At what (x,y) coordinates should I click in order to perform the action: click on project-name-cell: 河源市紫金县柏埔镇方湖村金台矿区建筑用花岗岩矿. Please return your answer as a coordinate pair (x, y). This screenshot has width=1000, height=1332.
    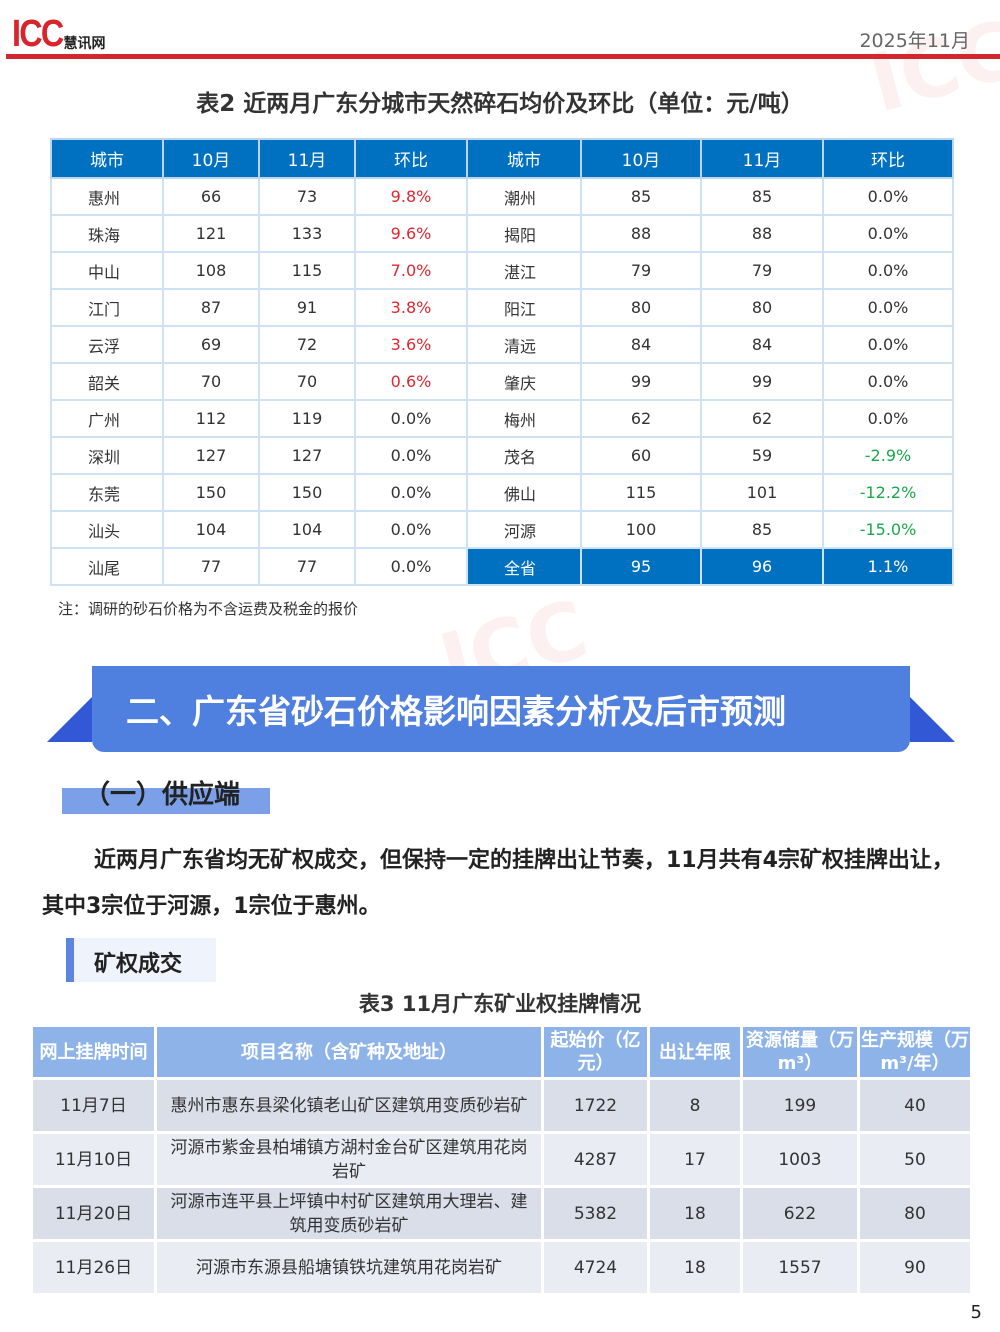
    Looking at the image, I should click on (349, 1159).